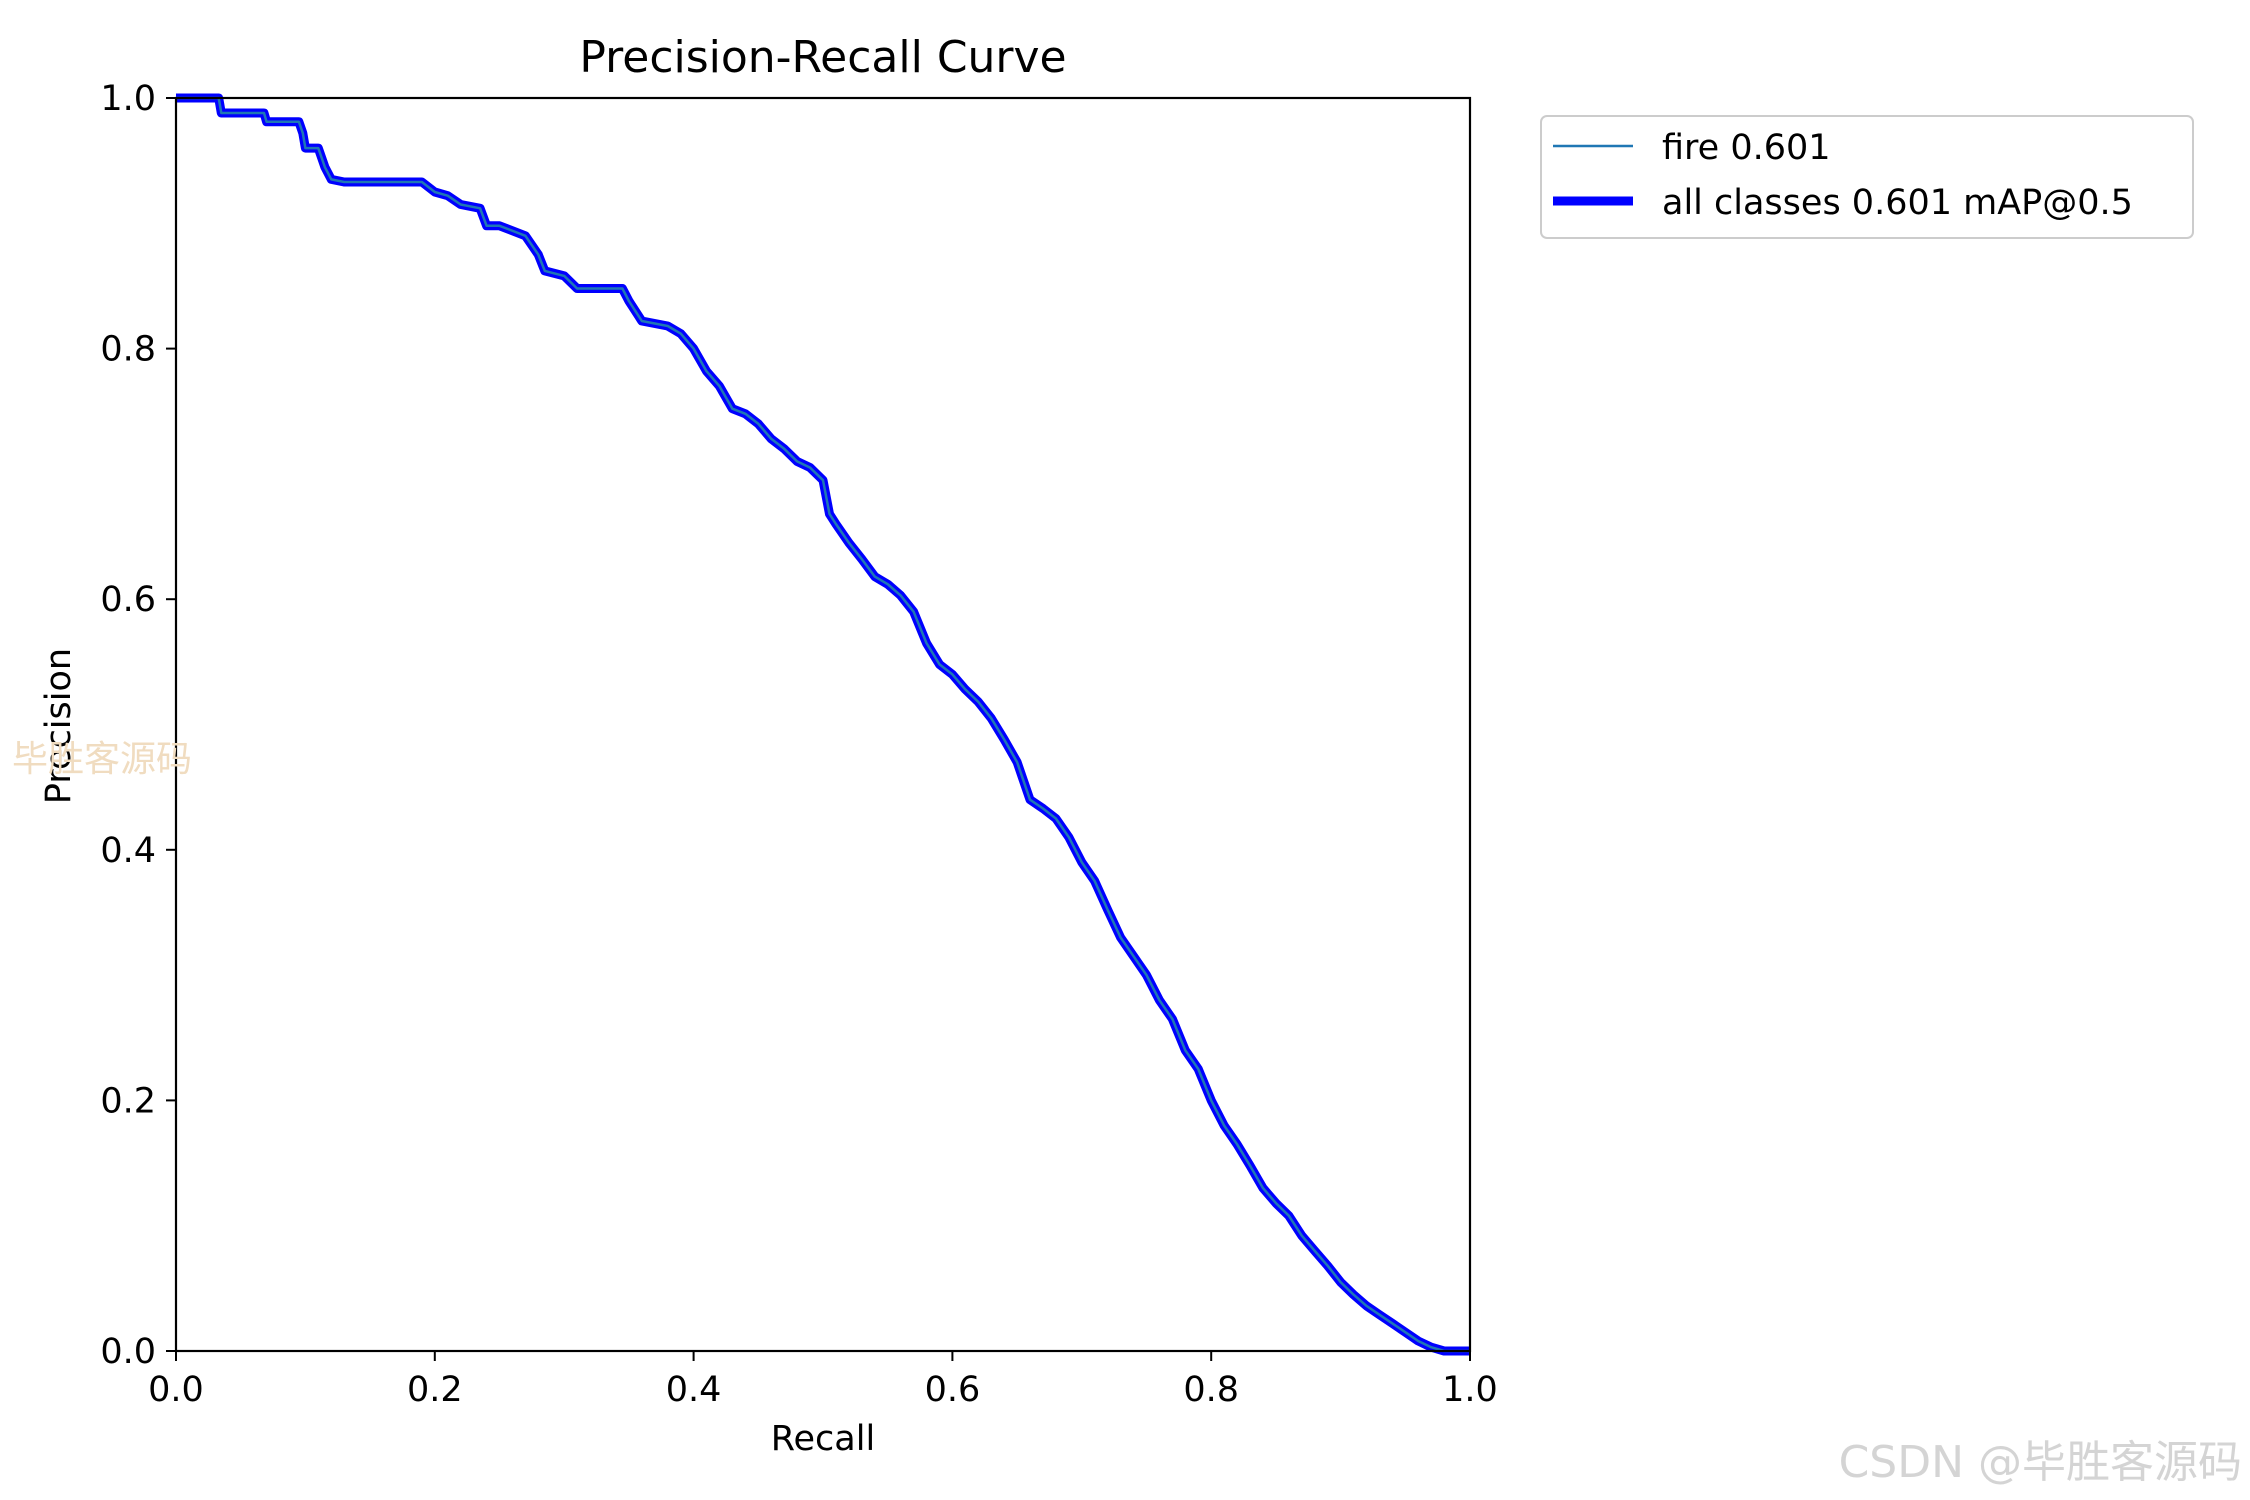  I want to click on x-tick-label: 0.4, so click(694, 1390).